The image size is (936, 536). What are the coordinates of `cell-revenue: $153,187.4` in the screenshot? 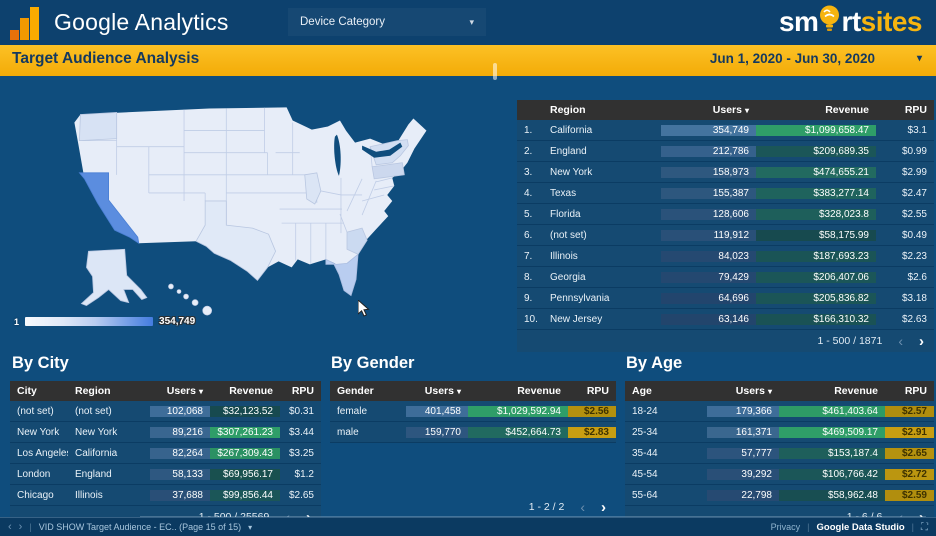 It's located at (832, 453).